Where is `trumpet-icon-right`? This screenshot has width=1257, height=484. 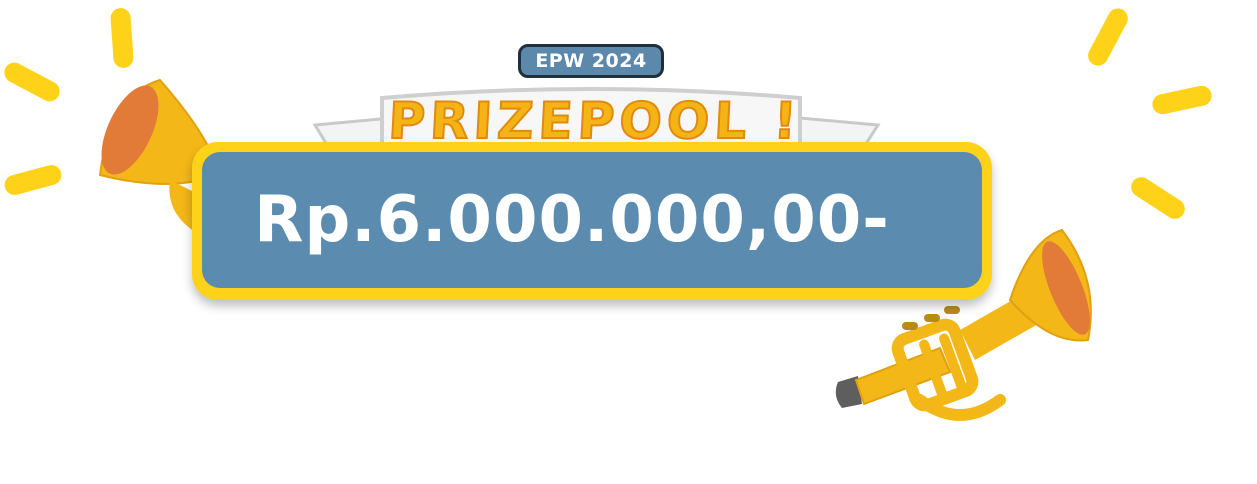 trumpet-icon-right is located at coordinates (963, 324).